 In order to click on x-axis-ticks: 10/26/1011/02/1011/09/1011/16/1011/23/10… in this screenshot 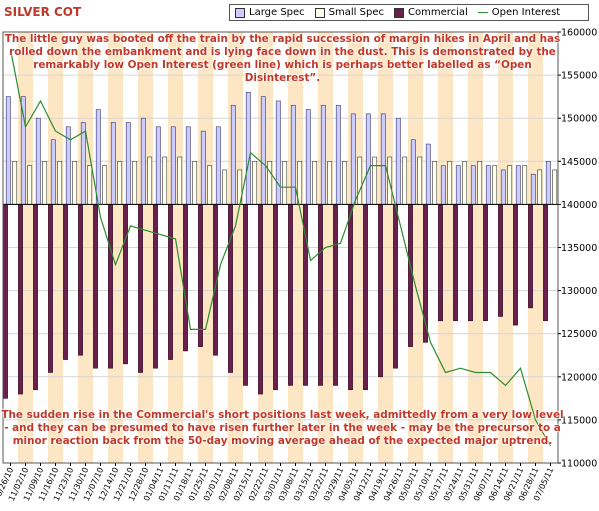, I will do `click(277, 482)`.